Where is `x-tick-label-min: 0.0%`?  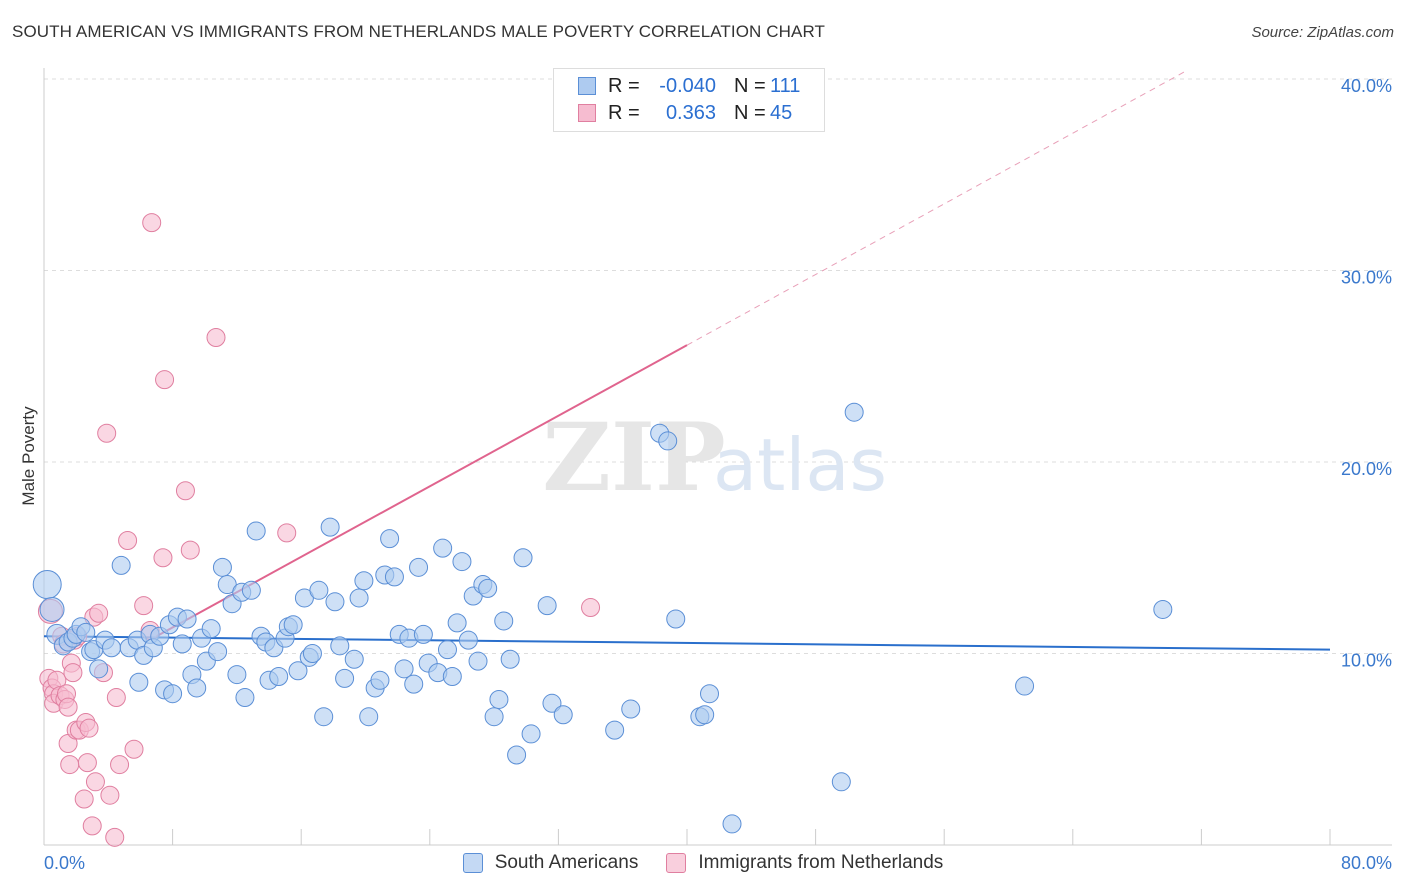
x-tick-label-min: 0.0% is located at coordinates (64, 863).